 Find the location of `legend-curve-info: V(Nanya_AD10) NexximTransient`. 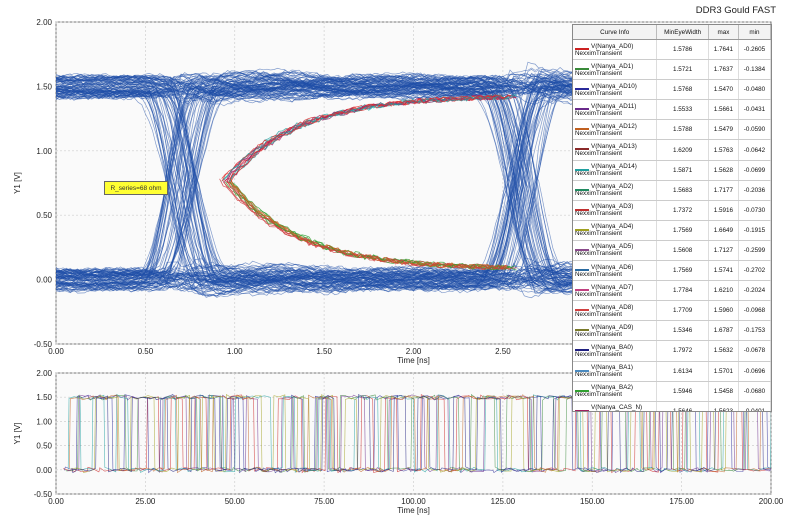

legend-curve-info: V(Nanya_AD10) NexximTransient is located at coordinates (615, 89).